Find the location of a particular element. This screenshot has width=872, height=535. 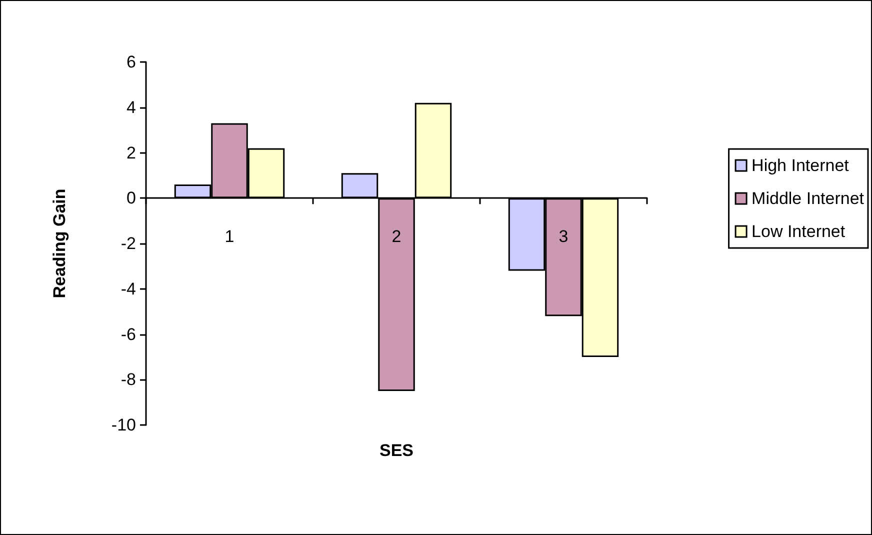

x-tick-label: 2 is located at coordinates (397, 236).